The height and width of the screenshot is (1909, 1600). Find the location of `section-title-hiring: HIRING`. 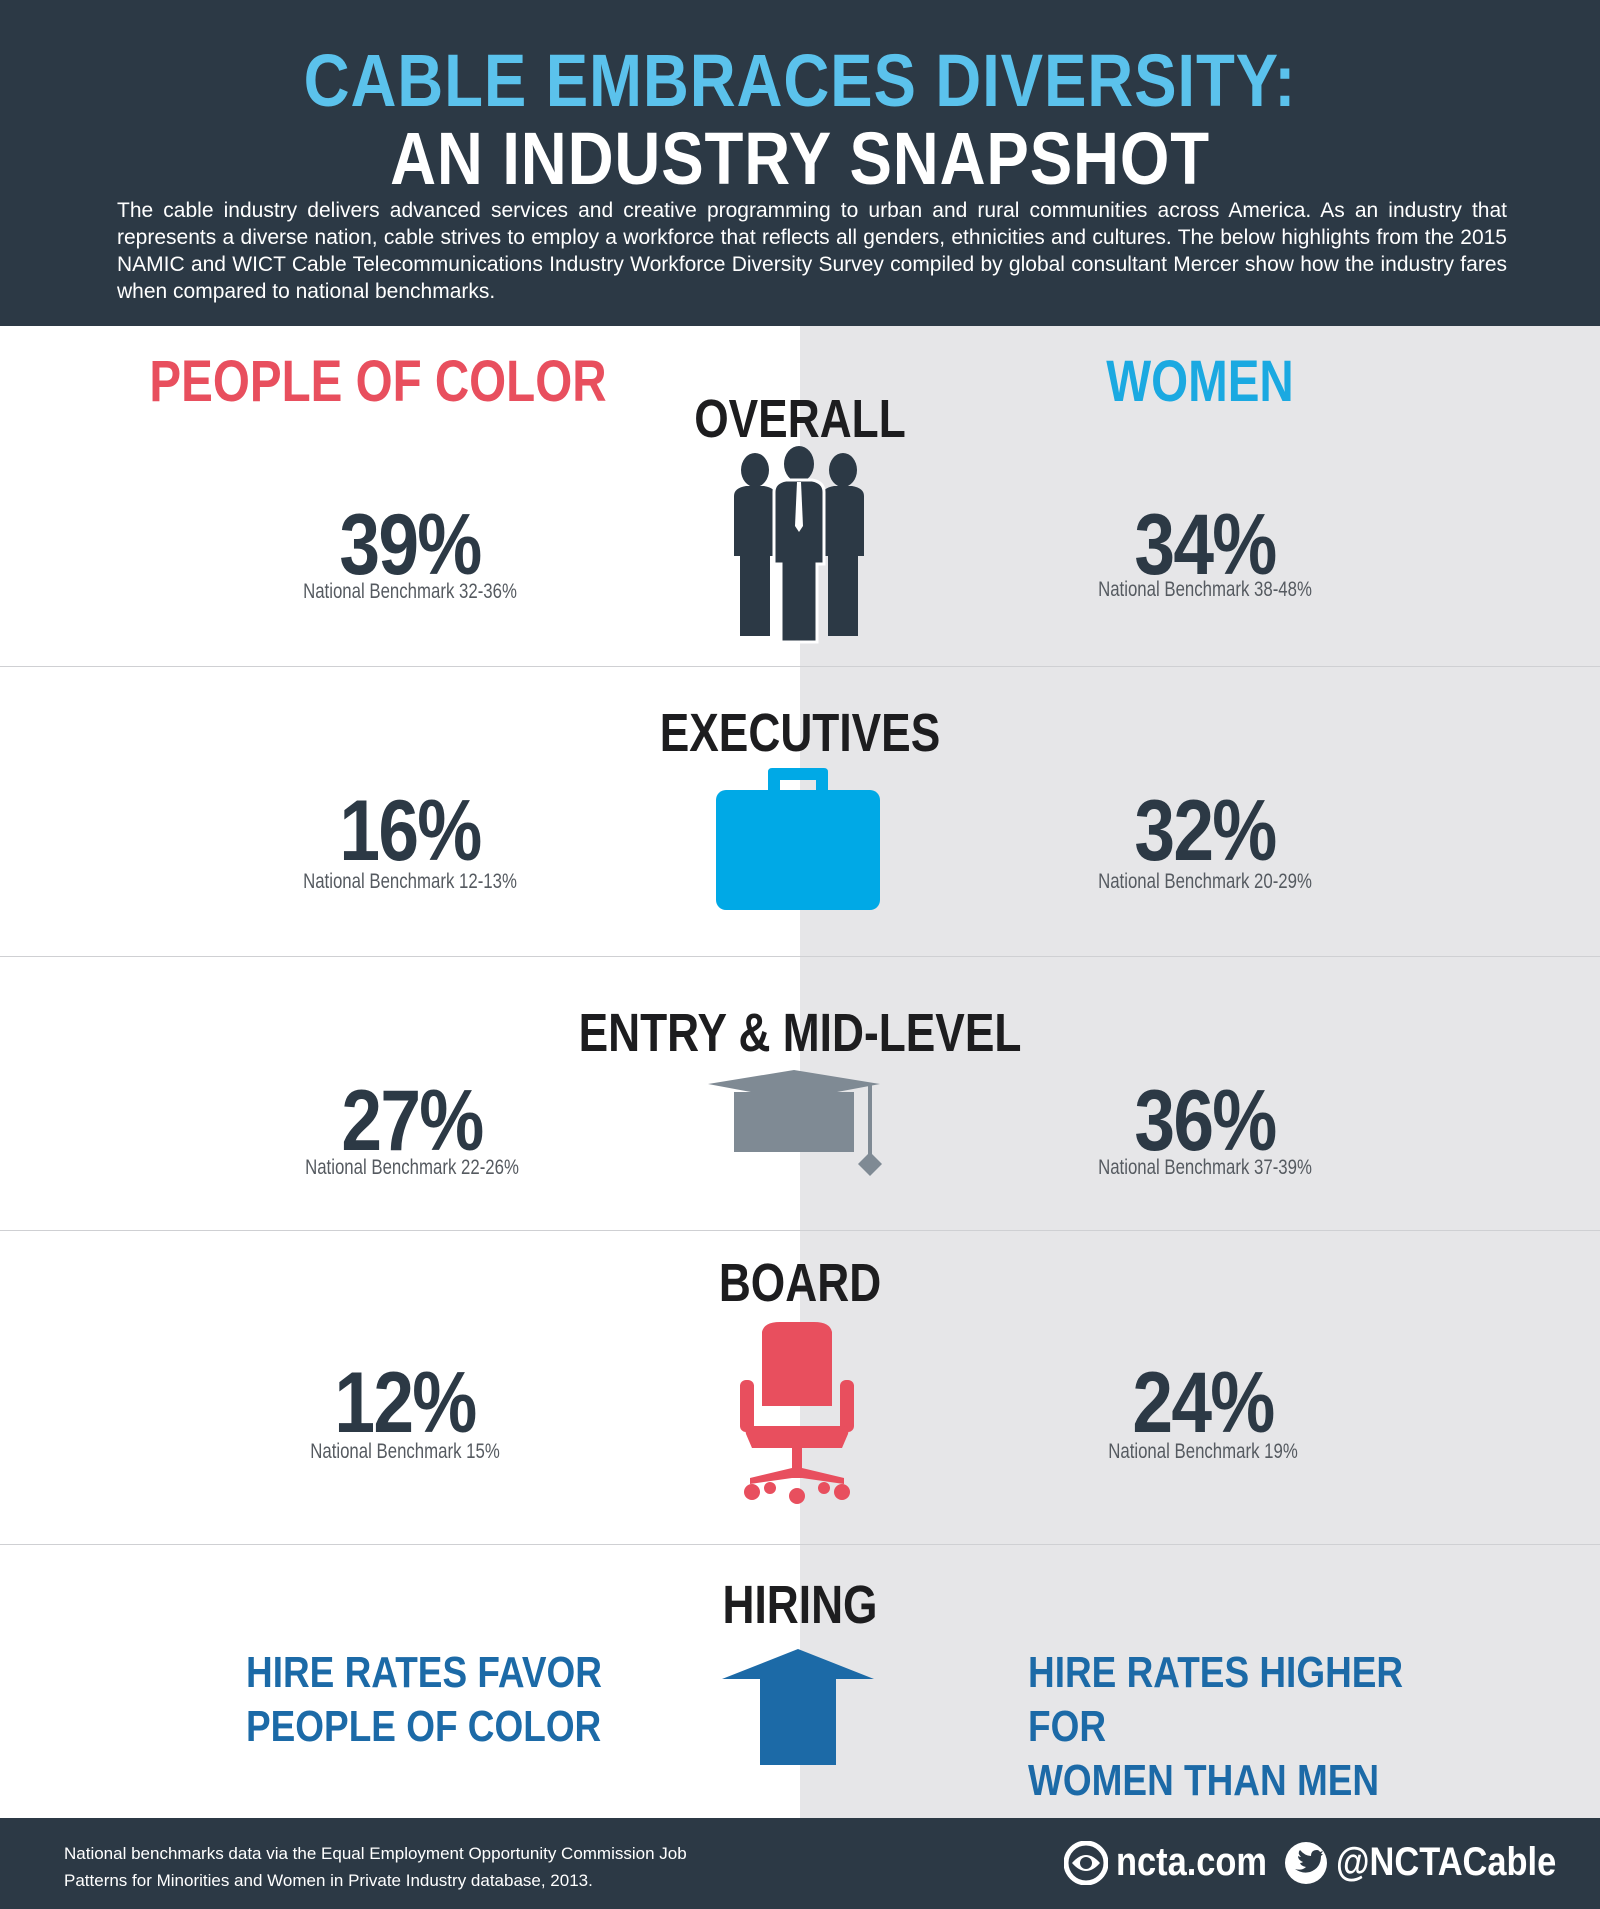

section-title-hiring: HIRING is located at coordinates (800, 1605).